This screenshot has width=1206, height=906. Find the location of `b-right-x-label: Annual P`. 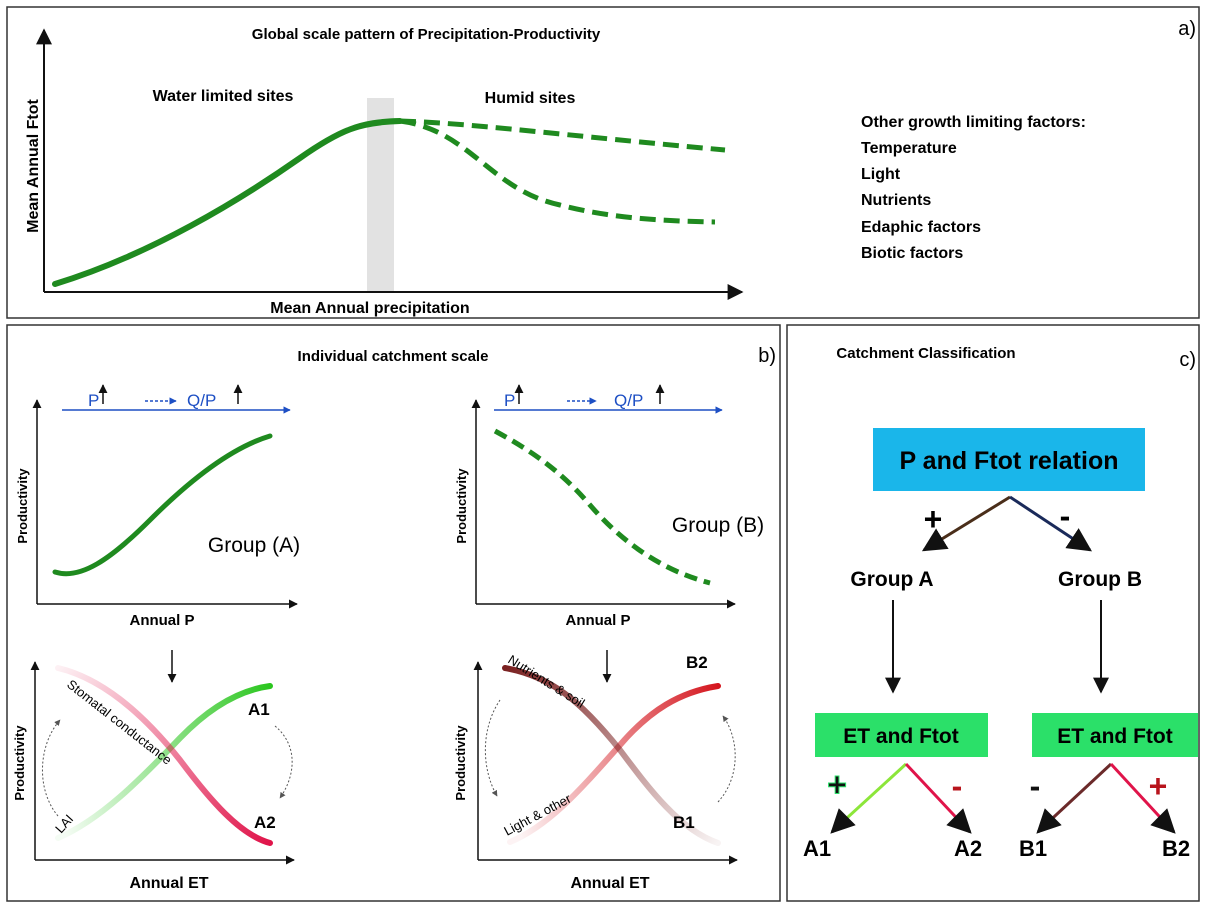

b-right-x-label: Annual P is located at coordinates (597, 620).